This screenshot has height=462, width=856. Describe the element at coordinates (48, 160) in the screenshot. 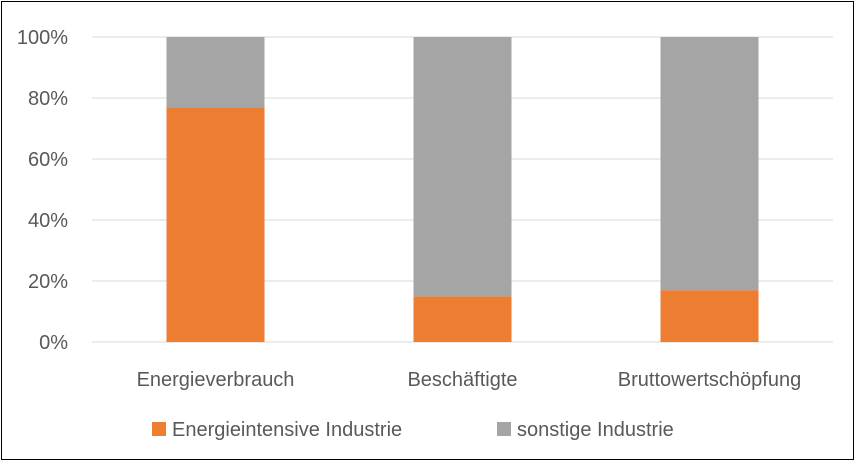

I see `y-tick-label: 60%` at that location.